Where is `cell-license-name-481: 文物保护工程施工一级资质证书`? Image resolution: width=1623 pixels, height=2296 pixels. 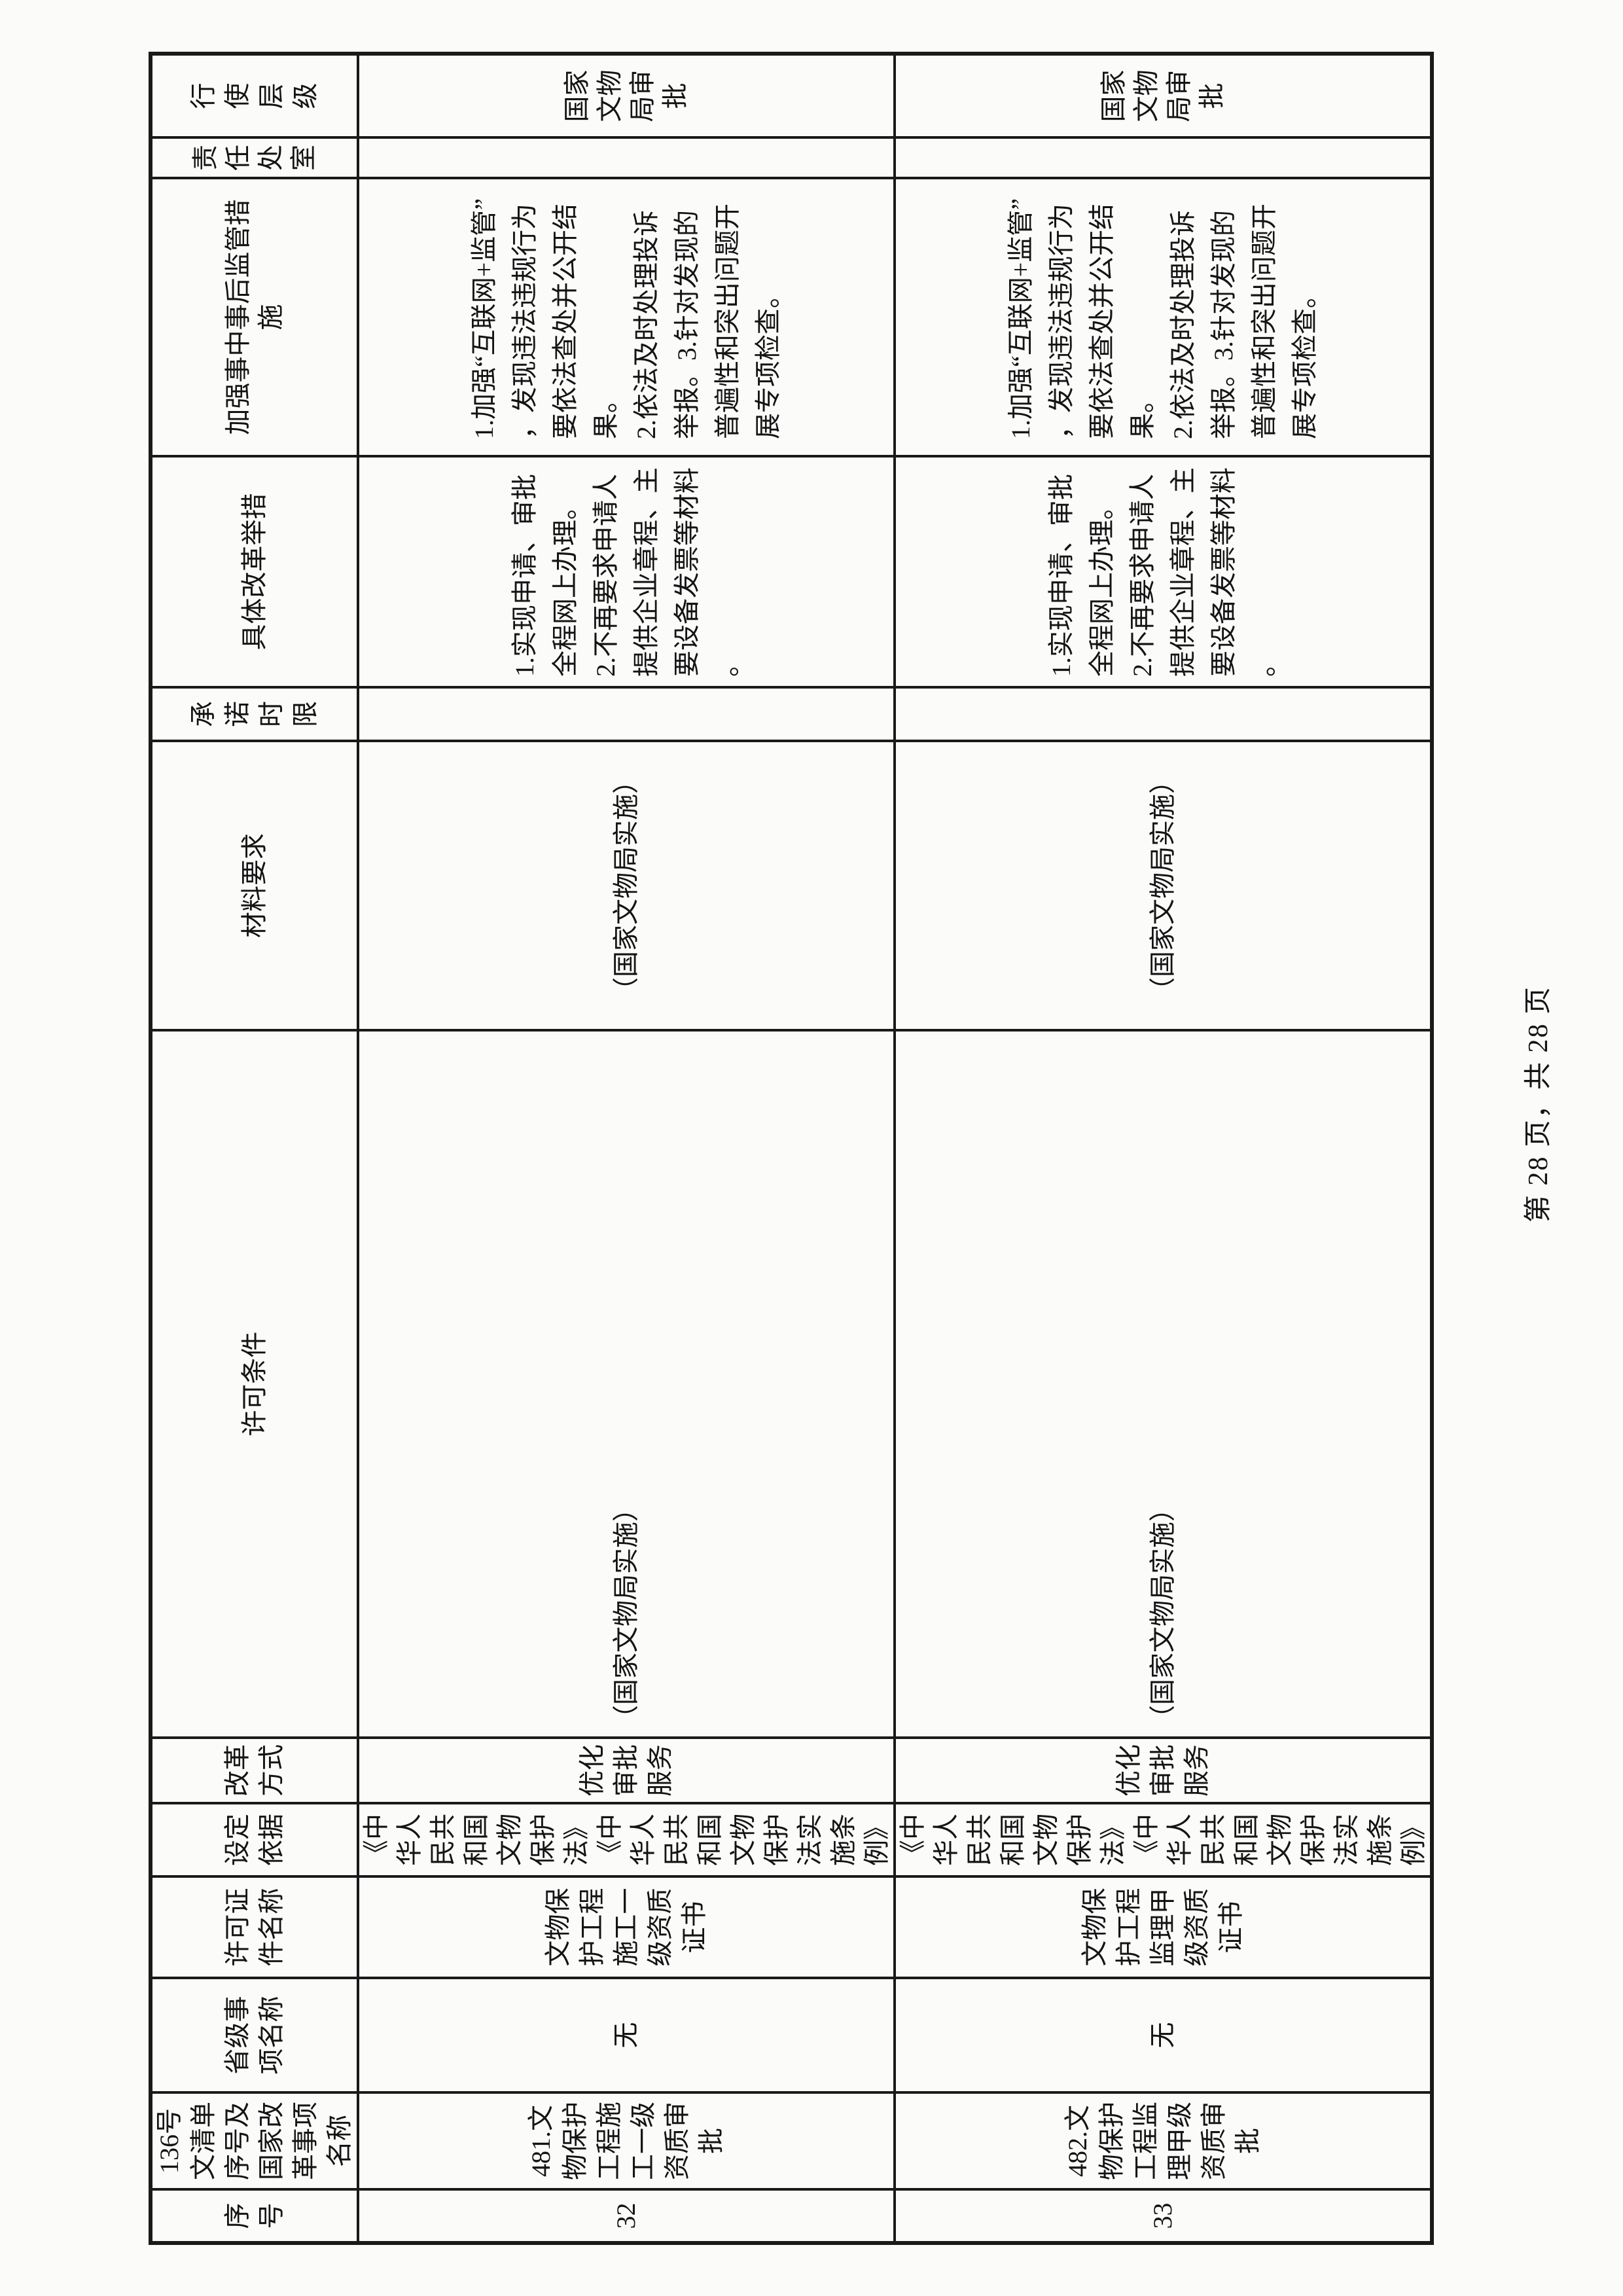
cell-license-name-481: 文物保护工程施工一级资质证书 is located at coordinates (626, 1927).